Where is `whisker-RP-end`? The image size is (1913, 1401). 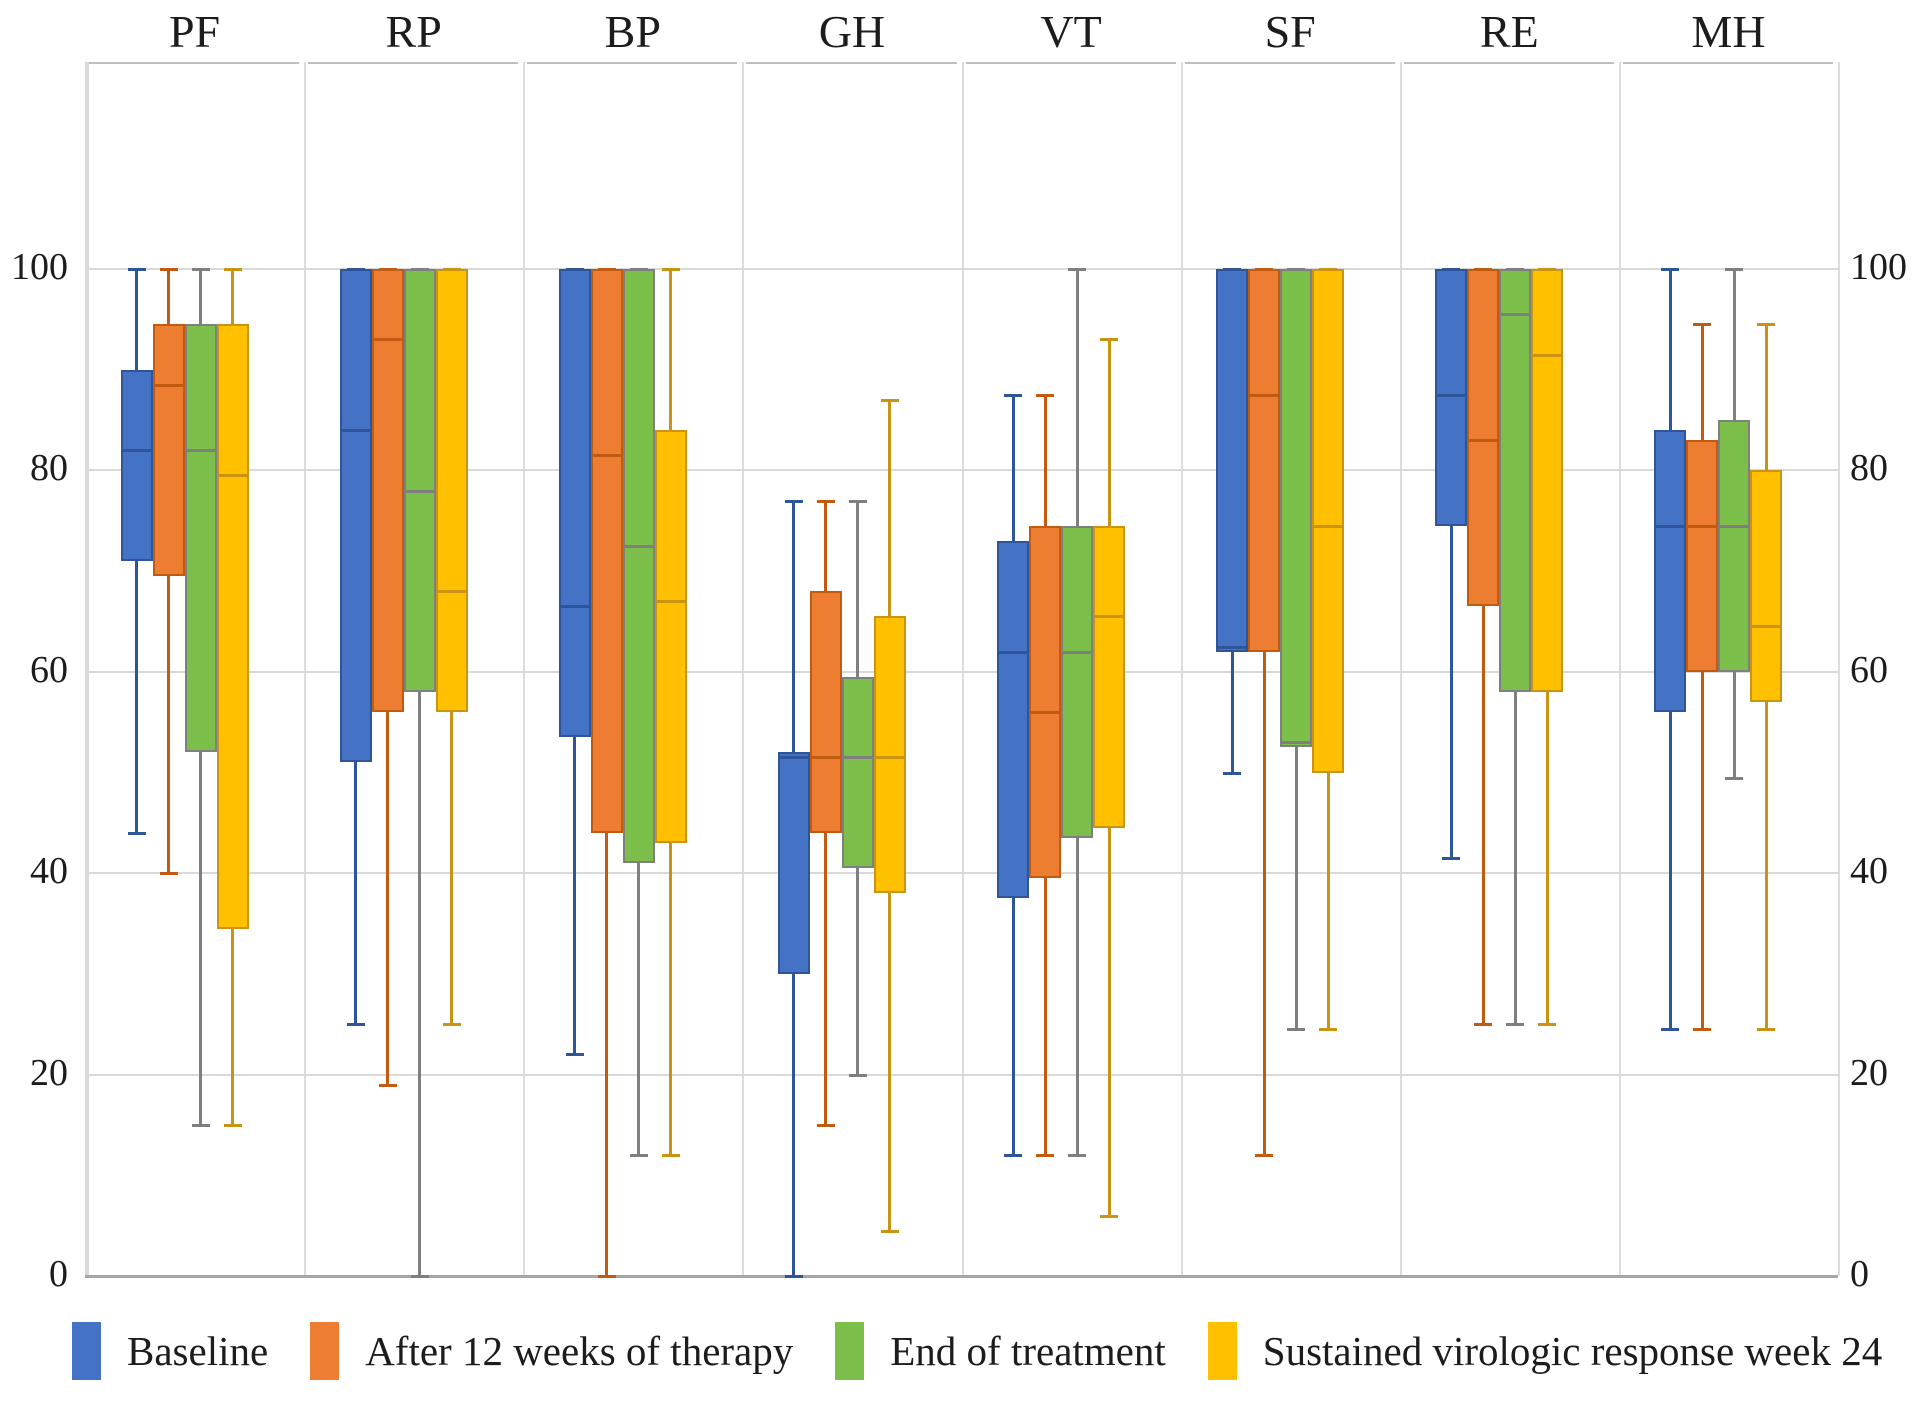
whisker-RP-end is located at coordinates (420, 772).